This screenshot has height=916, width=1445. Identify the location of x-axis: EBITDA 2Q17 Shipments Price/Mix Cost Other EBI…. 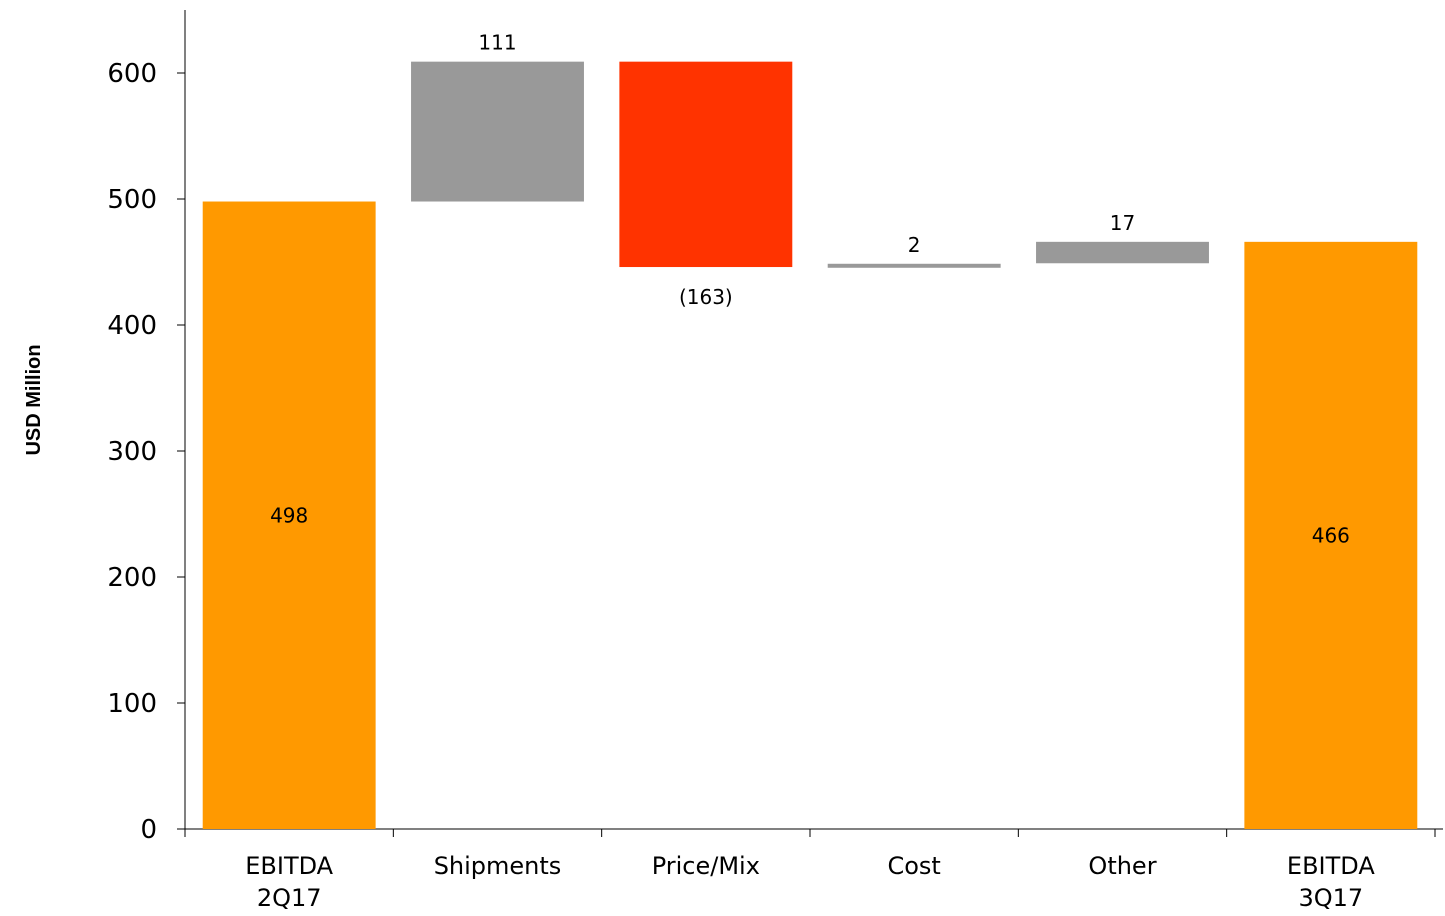
(813, 870).